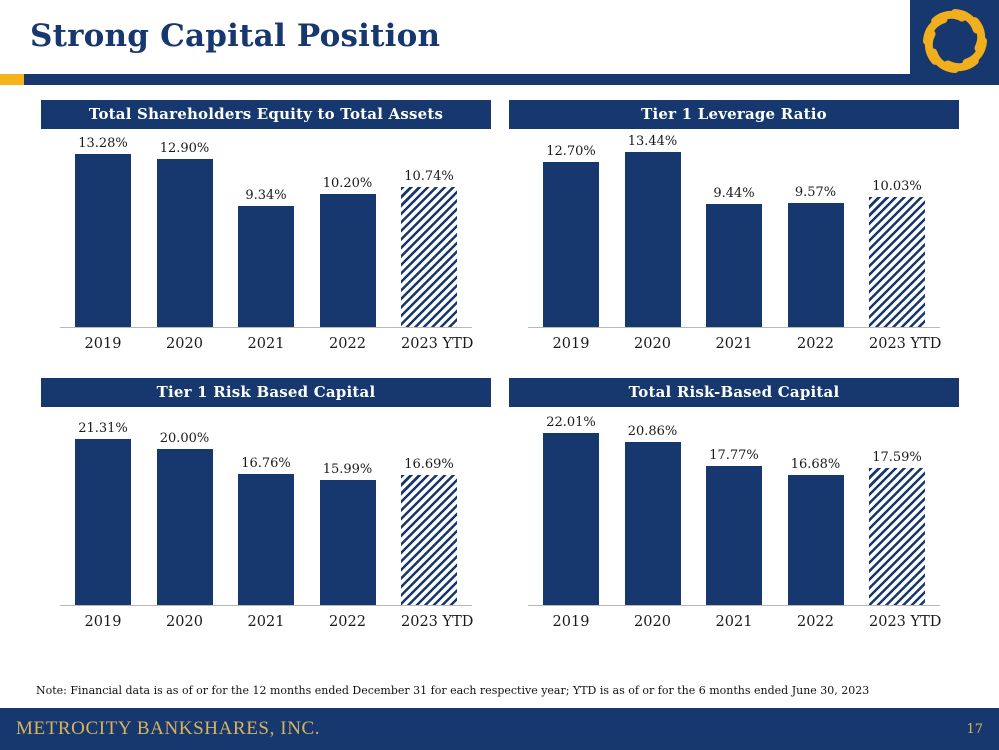 This screenshot has height=750, width=999. Describe the element at coordinates (734, 114) in the screenshot. I see `chart-title-bar: Tier 1 Leverage Ratio` at that location.